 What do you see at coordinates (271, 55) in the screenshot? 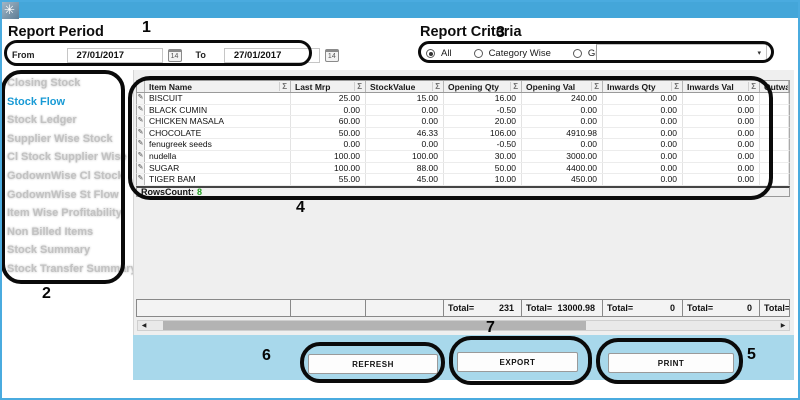
I see `to-date-field: 27/01/2017` at bounding box center [271, 55].